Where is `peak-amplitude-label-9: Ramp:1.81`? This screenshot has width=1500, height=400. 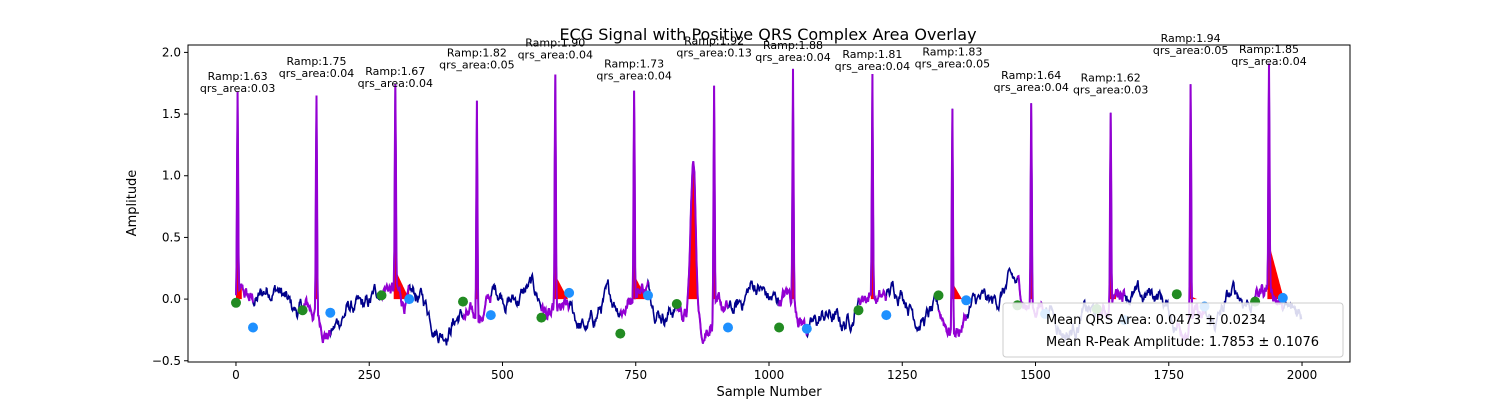 peak-amplitude-label-9: Ramp:1.81 is located at coordinates (872, 54).